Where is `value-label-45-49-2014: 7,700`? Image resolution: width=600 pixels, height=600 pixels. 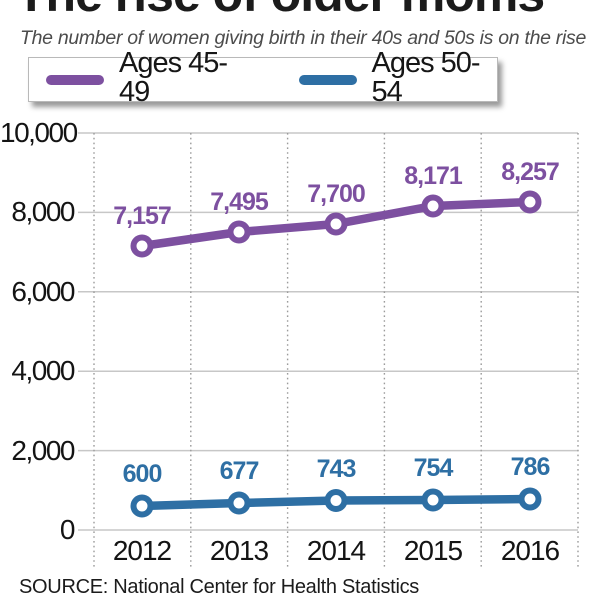
value-label-45-49-2014: 7,700 is located at coordinates (336, 194).